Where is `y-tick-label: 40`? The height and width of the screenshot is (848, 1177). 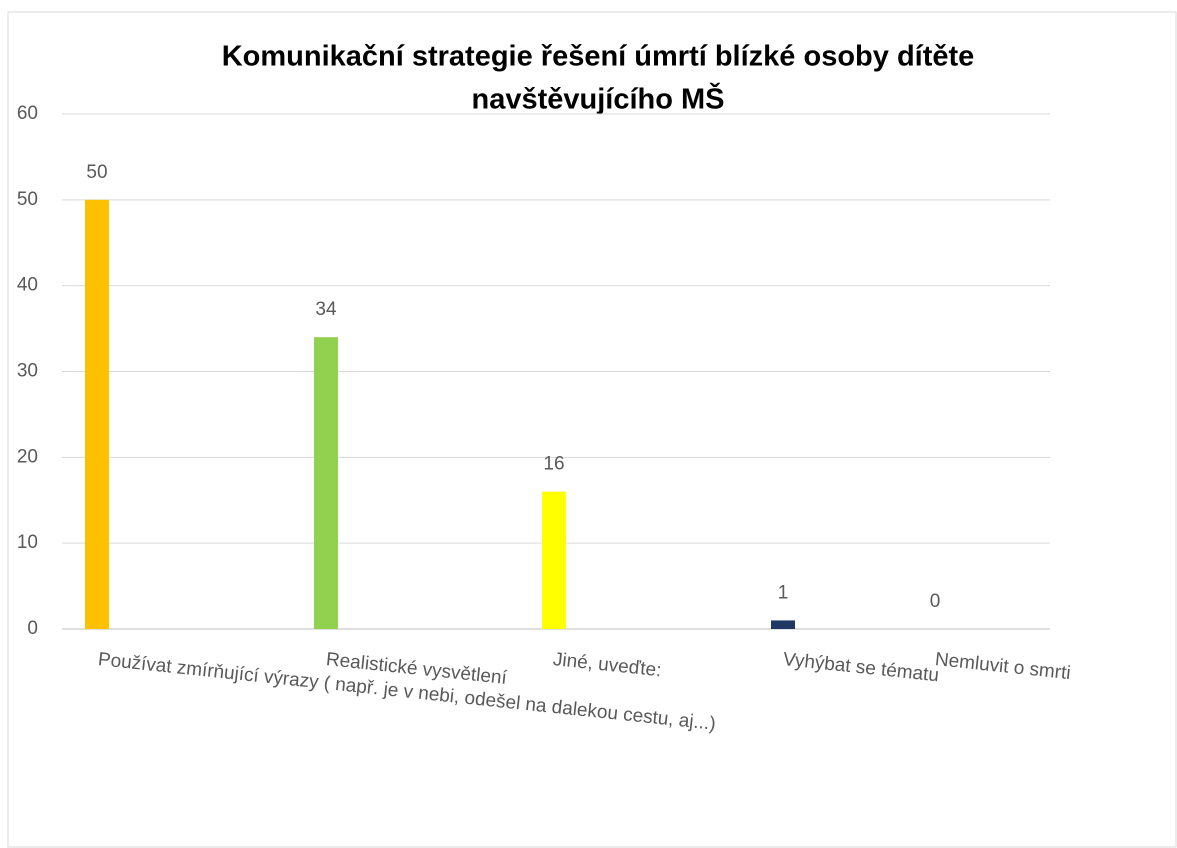
y-tick-label: 40 is located at coordinates (27, 285).